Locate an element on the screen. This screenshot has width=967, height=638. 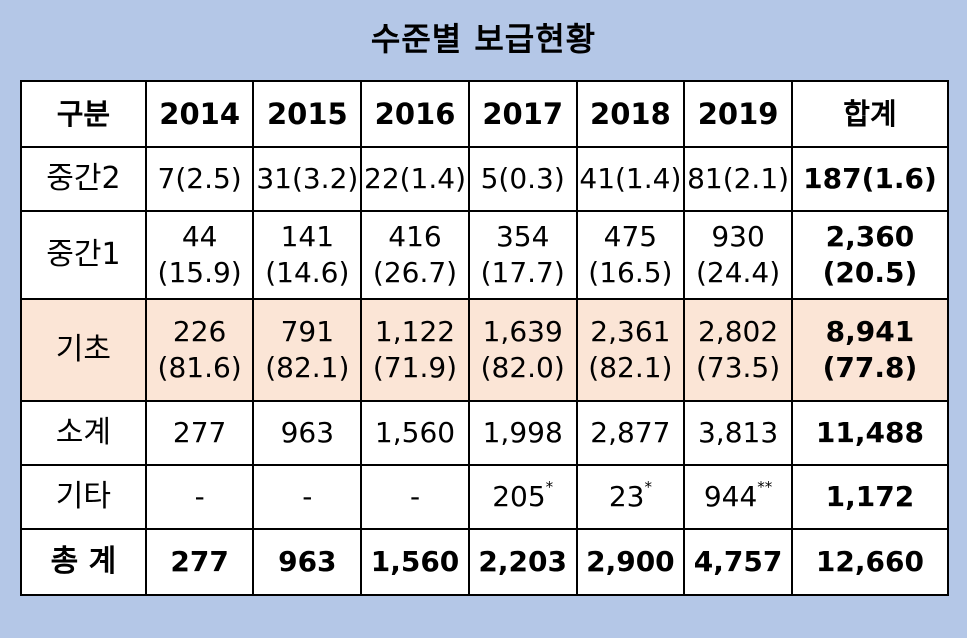
header-2015: 2015 is located at coordinates (307, 114).